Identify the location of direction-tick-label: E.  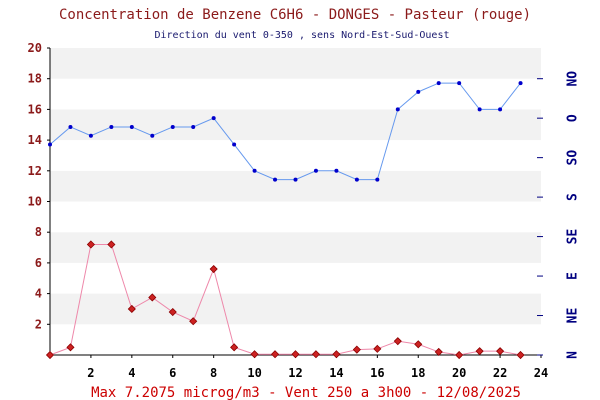
(573, 276).